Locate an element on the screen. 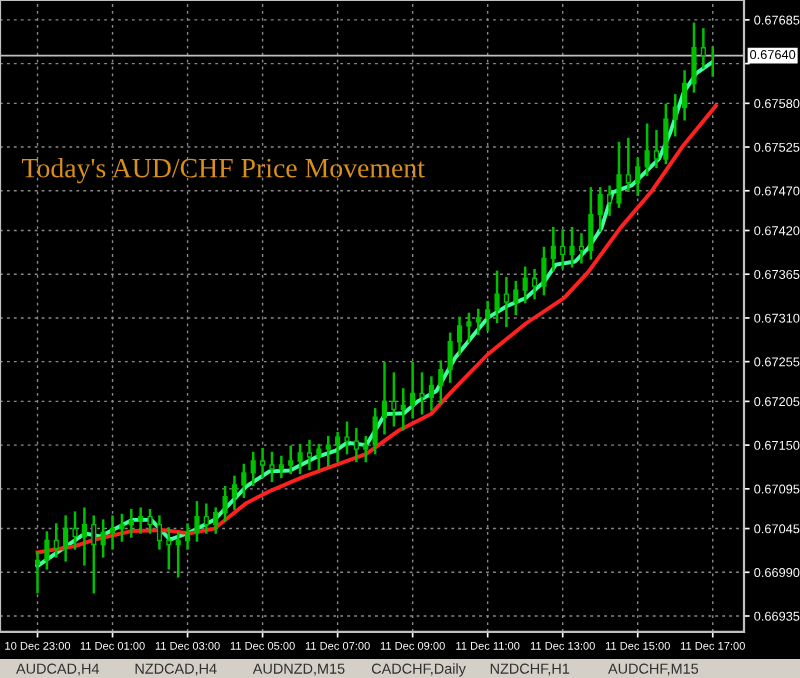 This screenshot has width=800, height=678. annotation: Today's AUD/CHF Price Movement is located at coordinates (223, 170).